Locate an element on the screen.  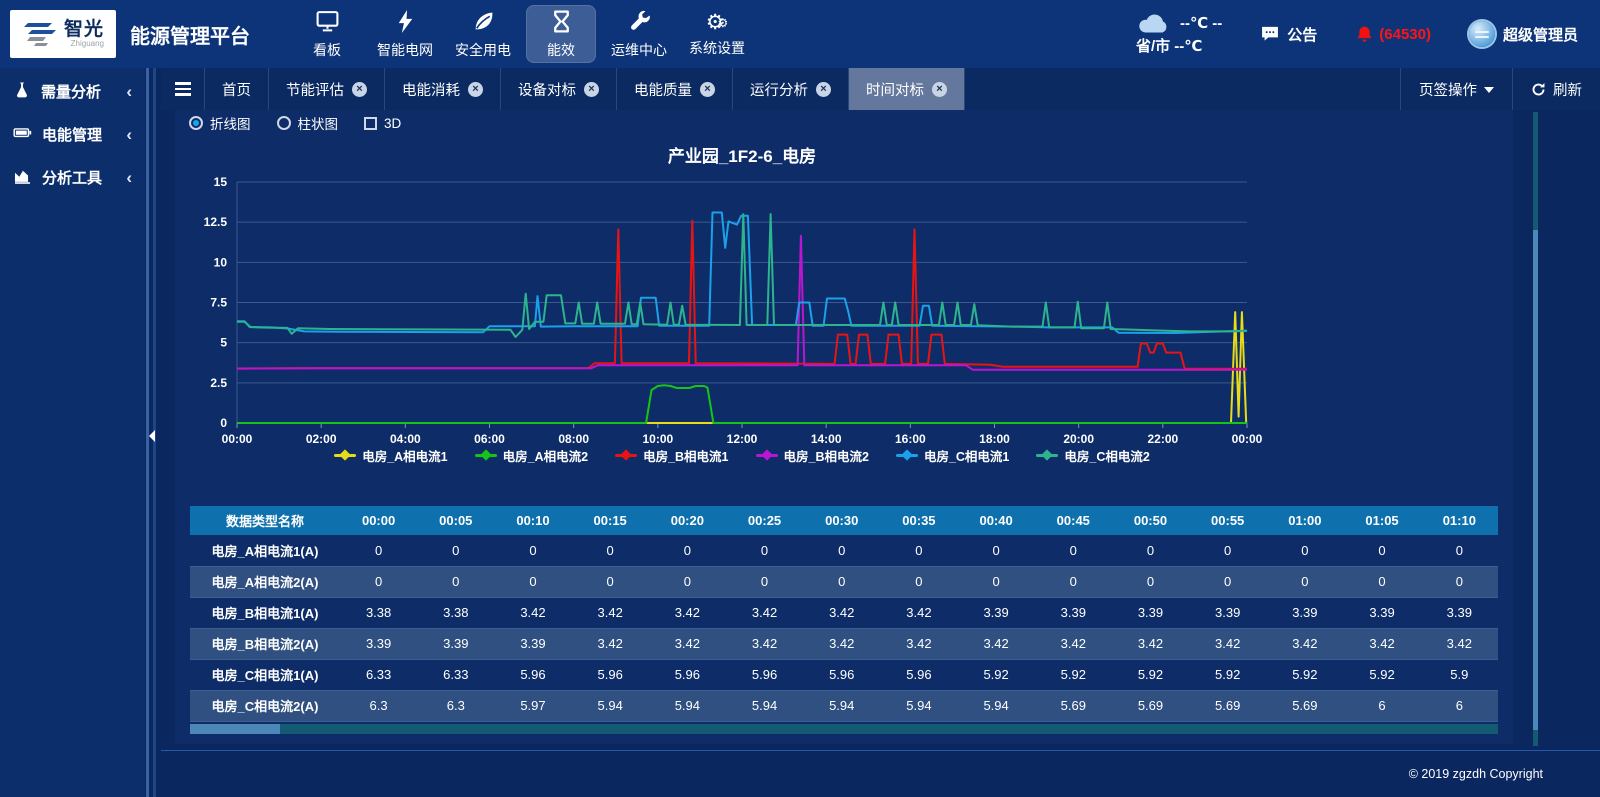
nav-item-运维中心: 运维中心 is located at coordinates (639, 34).